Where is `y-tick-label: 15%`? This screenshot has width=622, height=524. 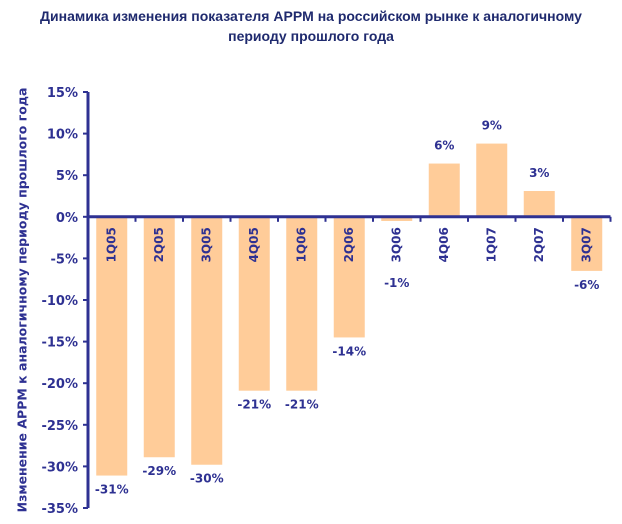
y-tick-label: 15% is located at coordinates (62, 93).